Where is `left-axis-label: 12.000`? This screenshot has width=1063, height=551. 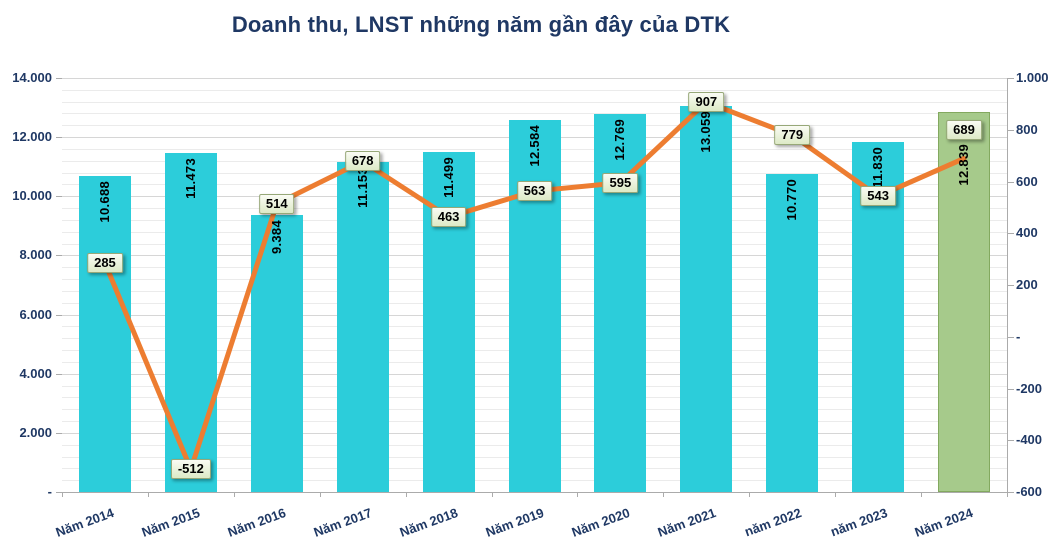 left-axis-label: 12.000 is located at coordinates (32, 137).